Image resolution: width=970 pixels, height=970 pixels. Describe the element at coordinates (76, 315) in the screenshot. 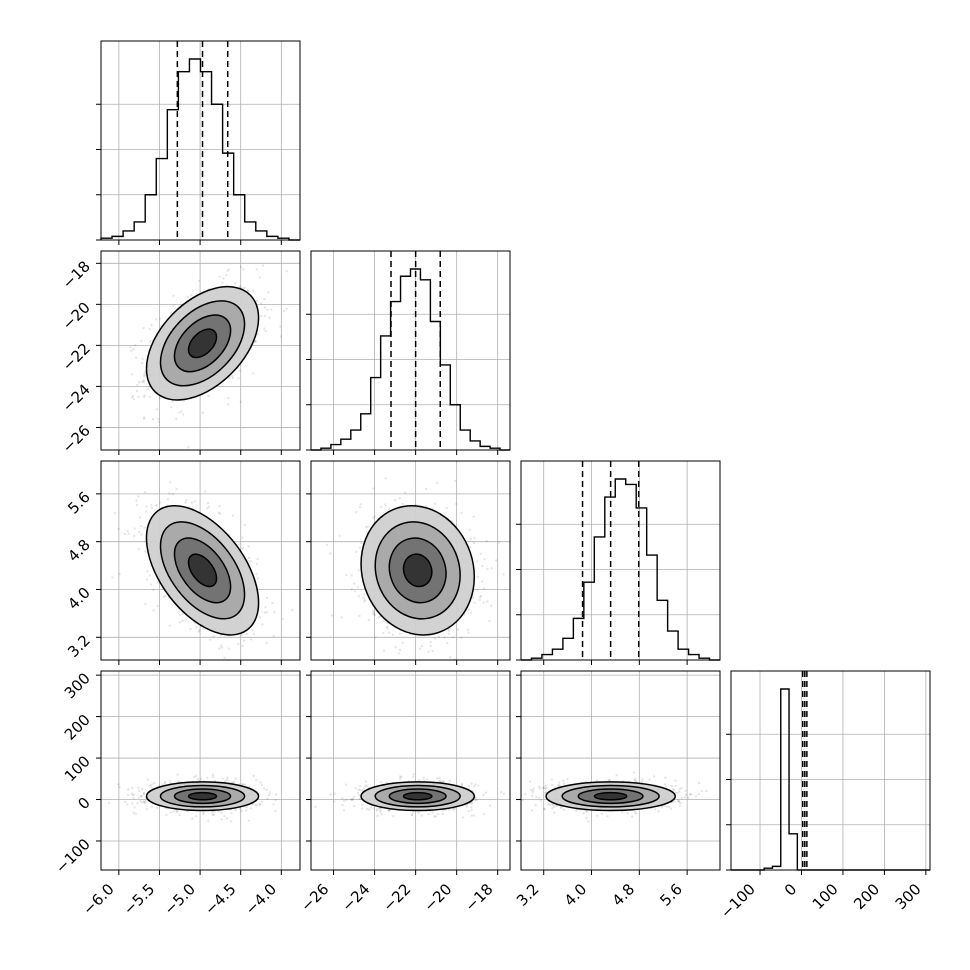

I see `y-tick-label: −20` at that location.